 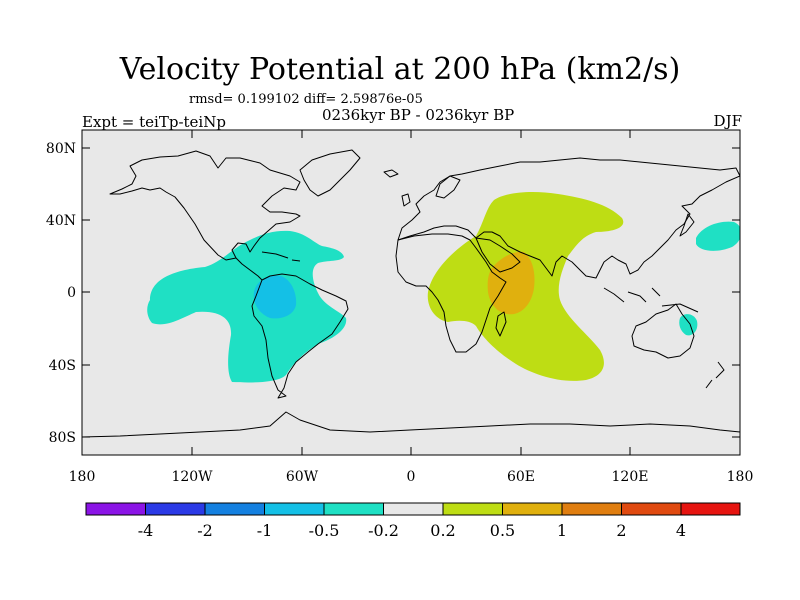 I want to click on coastline-south-america, so click(x=300, y=336).